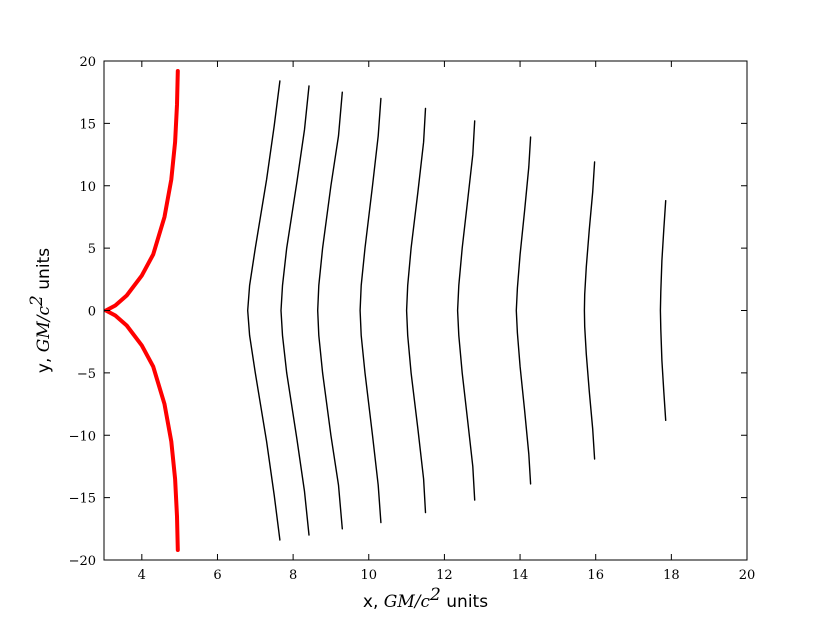  Describe the element at coordinates (435, 595) in the screenshot. I see `x-axis-title-superscript: 2` at that location.